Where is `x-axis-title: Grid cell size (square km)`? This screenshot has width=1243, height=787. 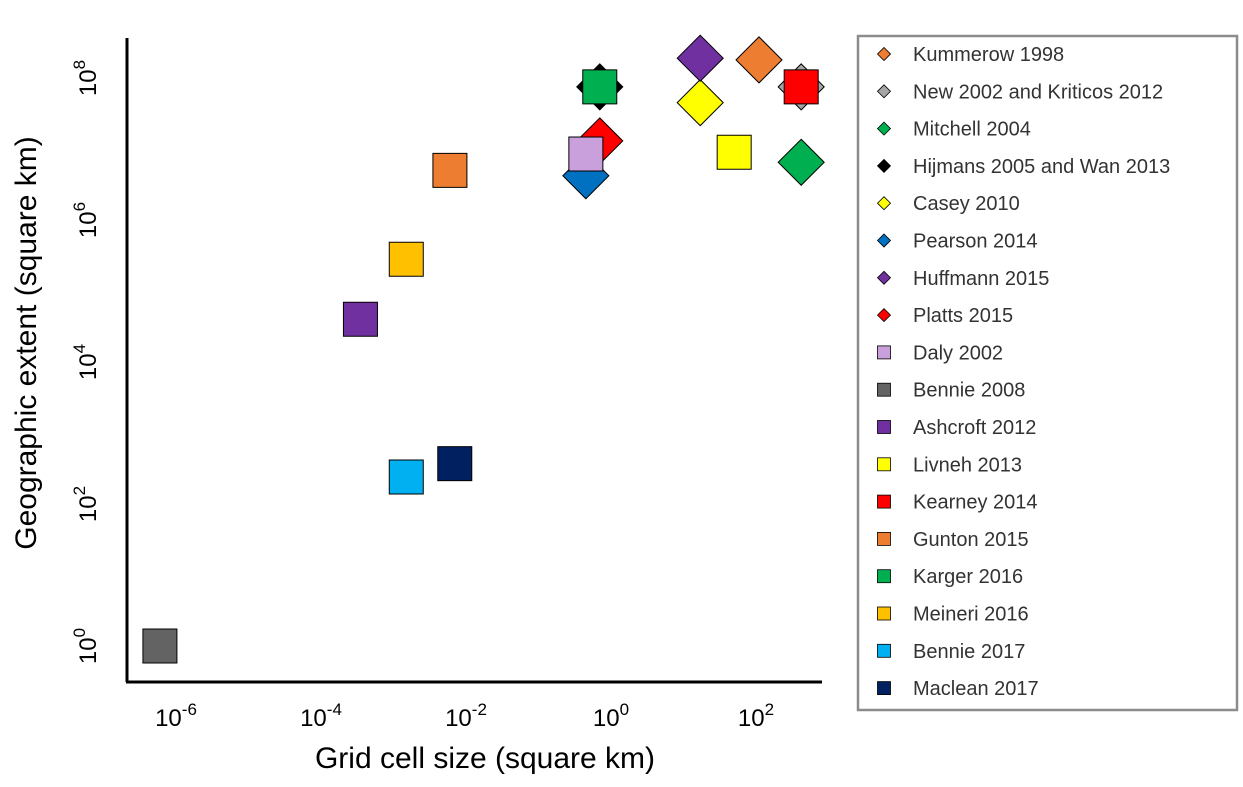
x-axis-title: Grid cell size (square km) is located at coordinates (485, 758).